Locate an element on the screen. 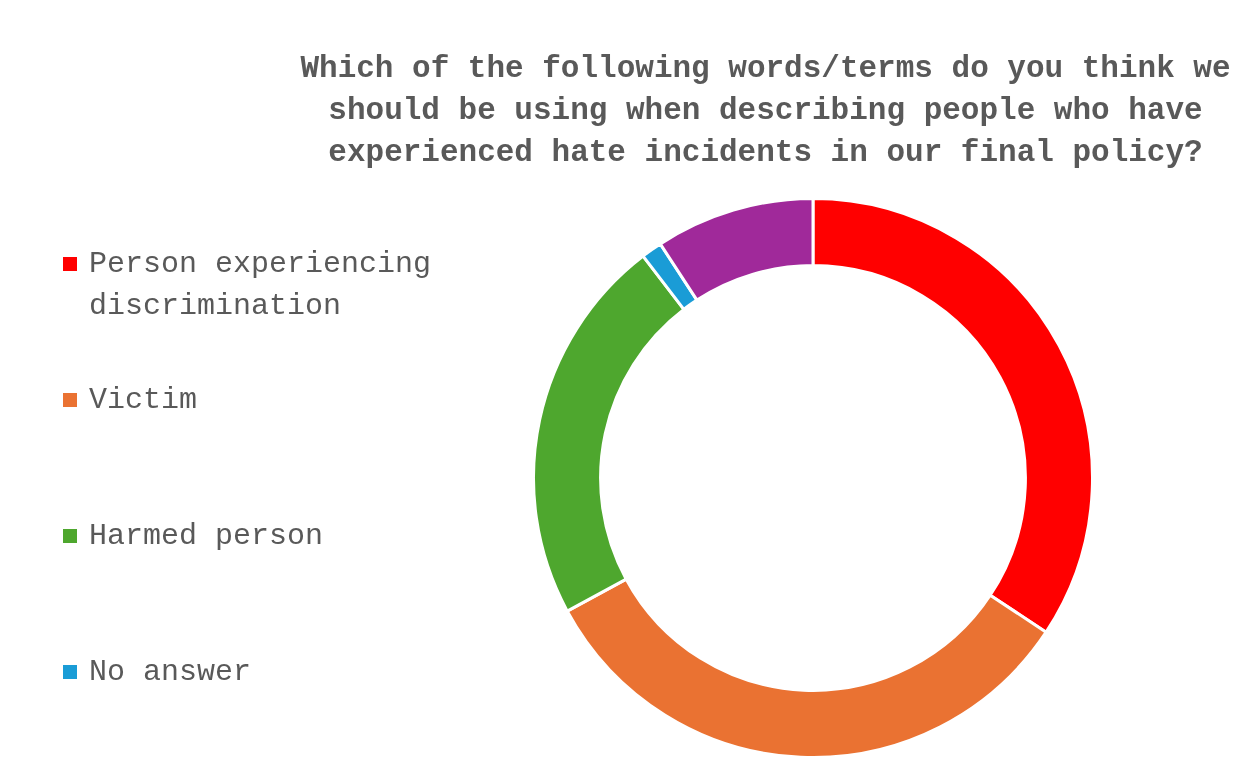 The width and height of the screenshot is (1241, 758). legend-label: No answer is located at coordinates (170, 672).